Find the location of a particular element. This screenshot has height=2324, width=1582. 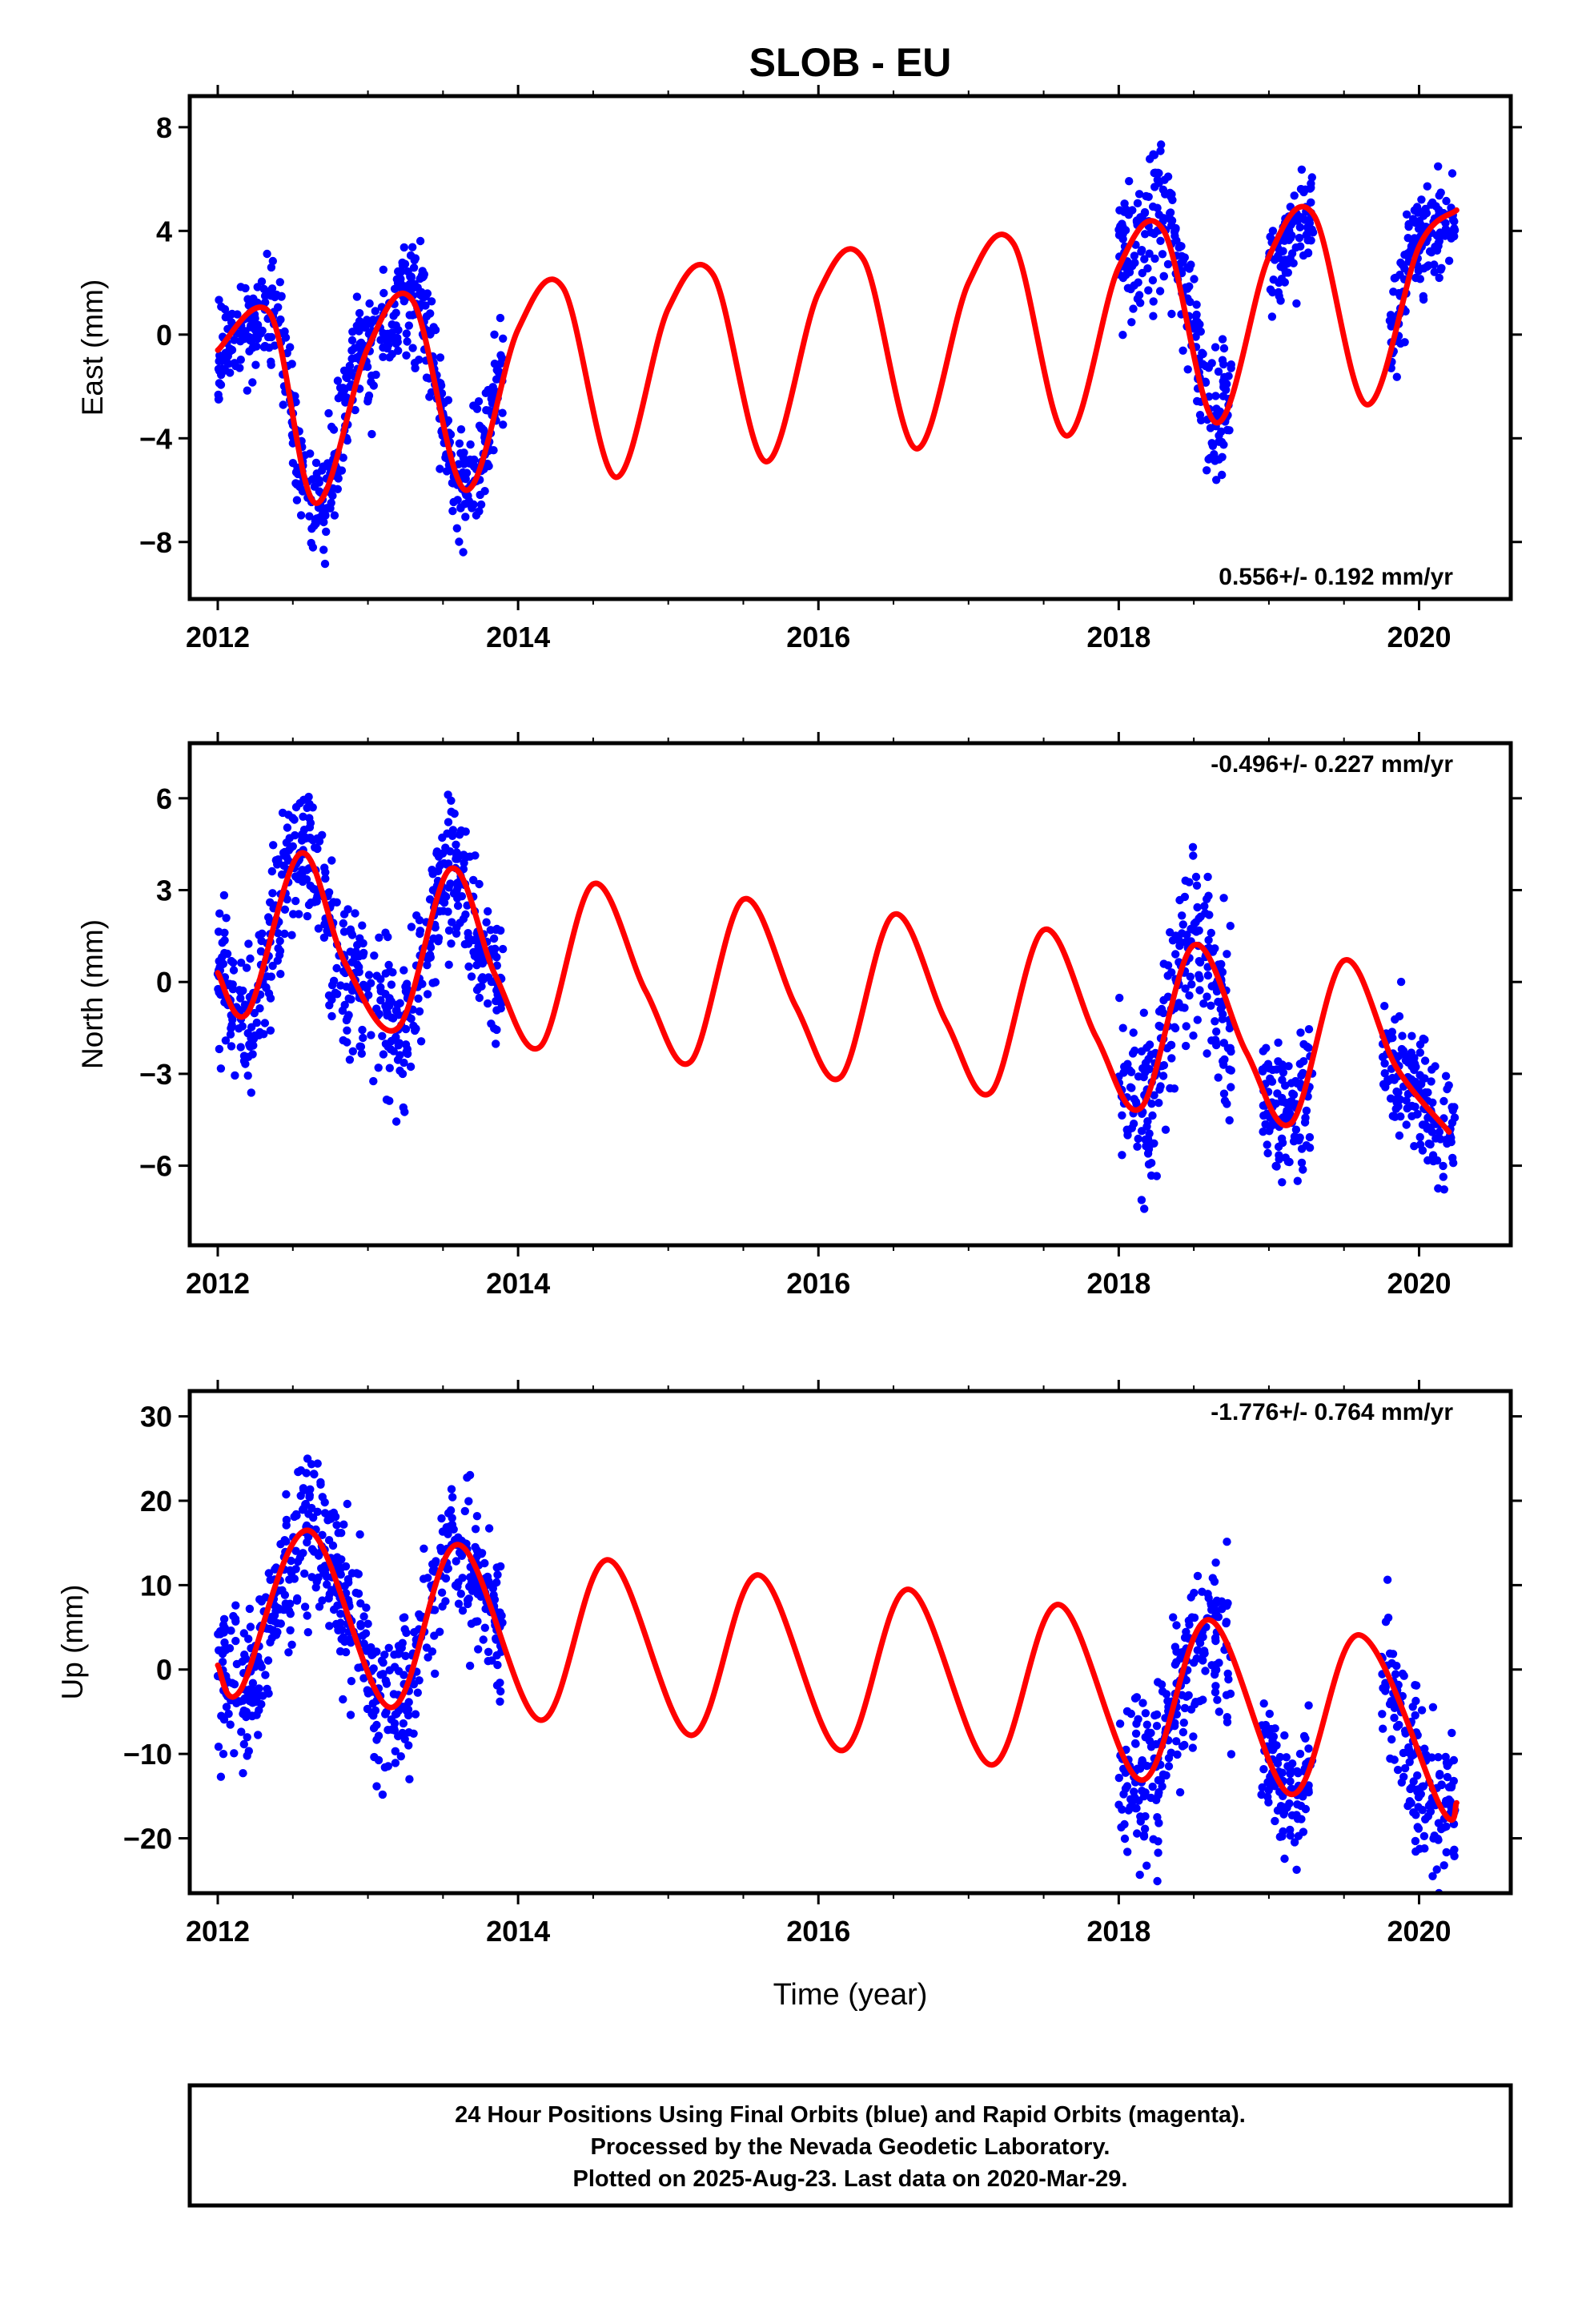

north-model-line is located at coordinates (833, 992).